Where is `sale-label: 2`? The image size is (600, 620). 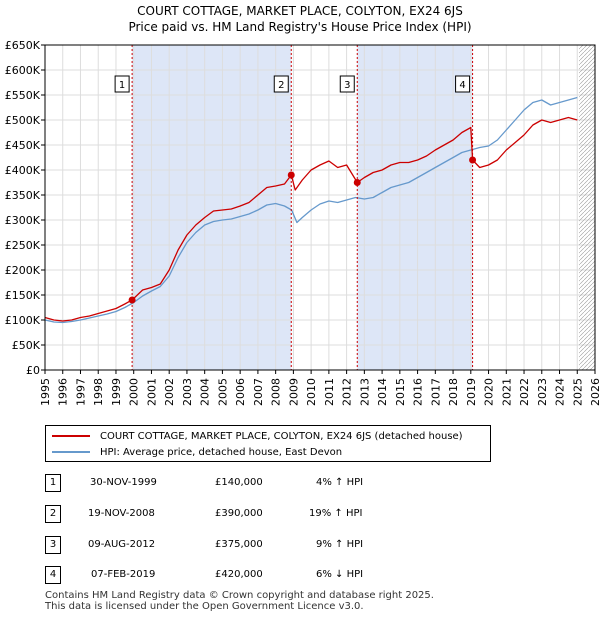
sale-label: 2 is located at coordinates (281, 85).